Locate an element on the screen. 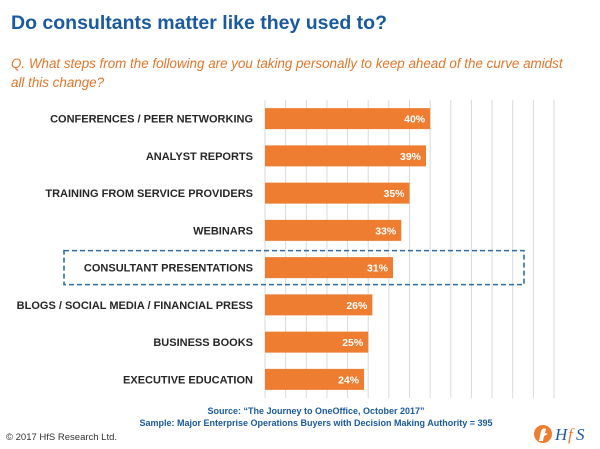  value-label: 40% is located at coordinates (415, 120).